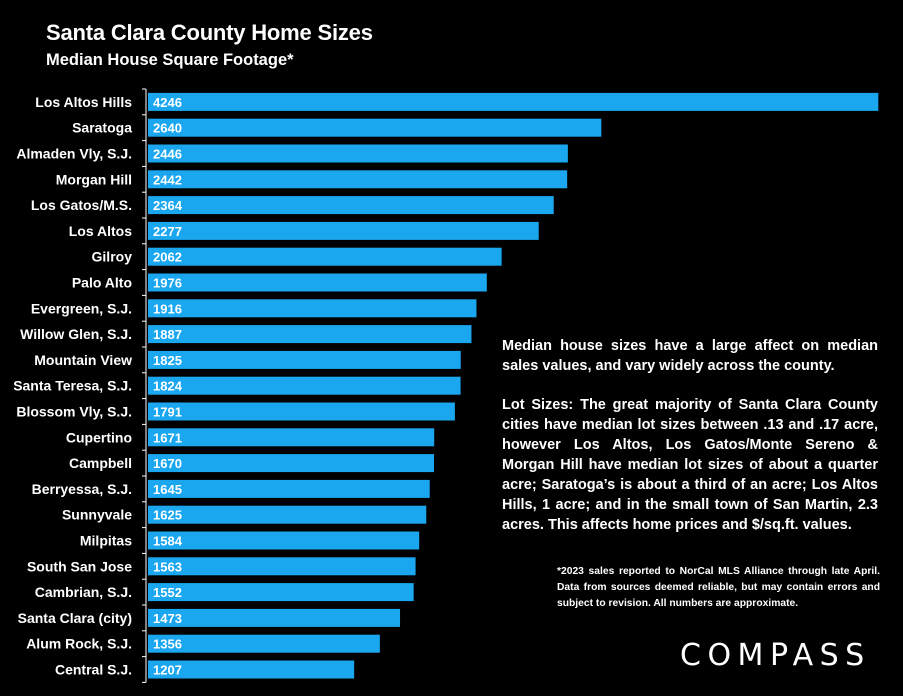  I want to click on data-label: 2446, so click(167, 154).